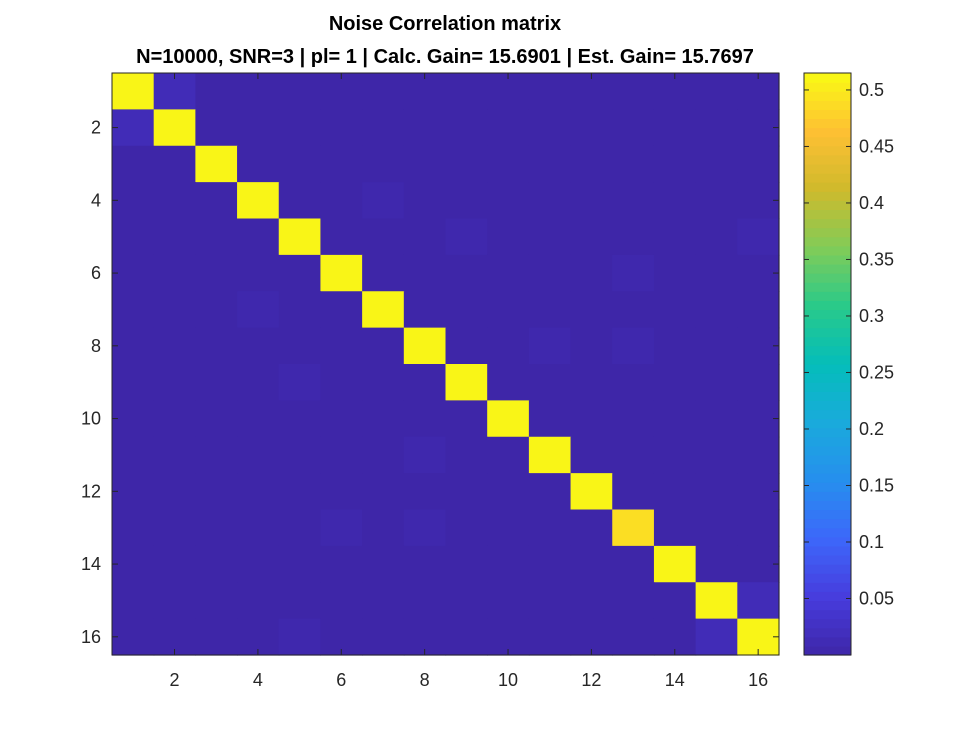  I want to click on colorbar-tick-label: 0.25, so click(876, 372).